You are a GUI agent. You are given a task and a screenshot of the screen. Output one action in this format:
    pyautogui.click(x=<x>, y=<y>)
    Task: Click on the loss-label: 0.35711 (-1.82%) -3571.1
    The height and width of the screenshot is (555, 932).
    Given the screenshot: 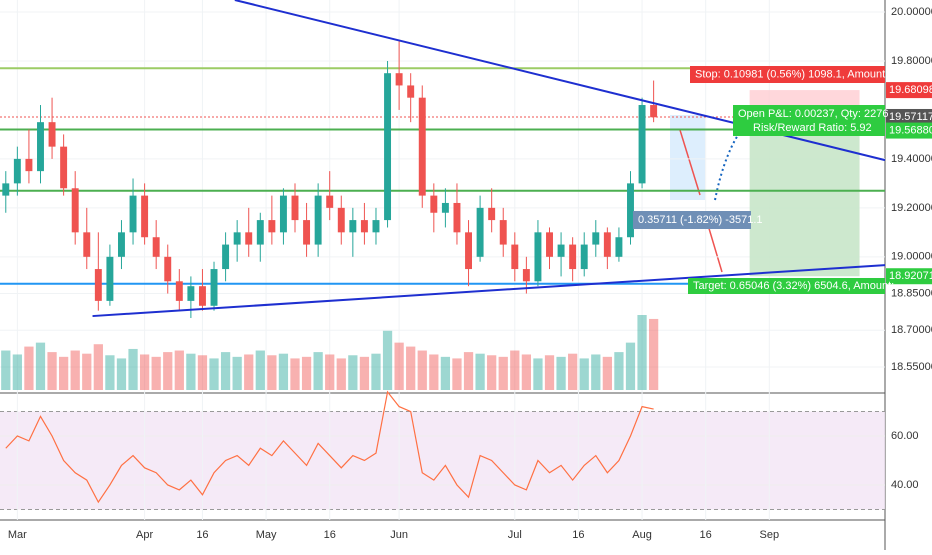 What is the action you would take?
    pyautogui.click(x=700, y=220)
    